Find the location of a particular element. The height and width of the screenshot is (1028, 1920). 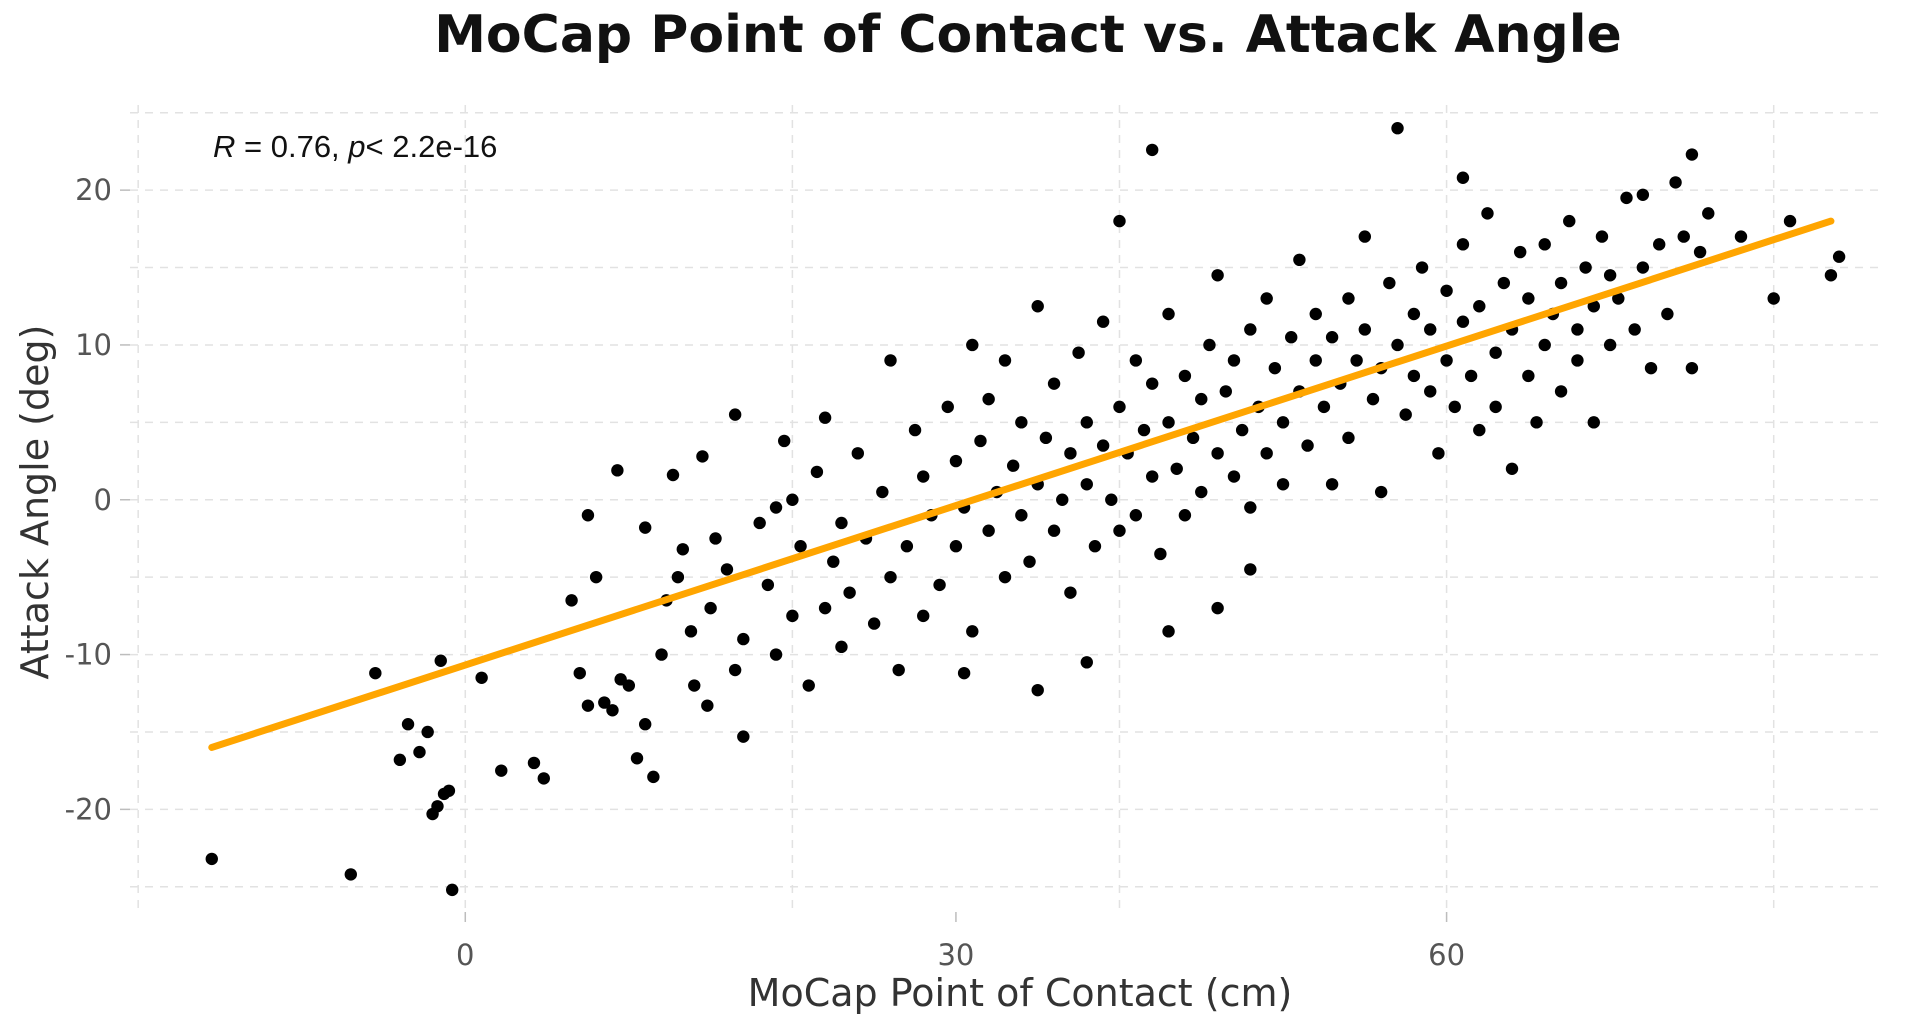

y-tick-label: 20 is located at coordinates (93, 190).